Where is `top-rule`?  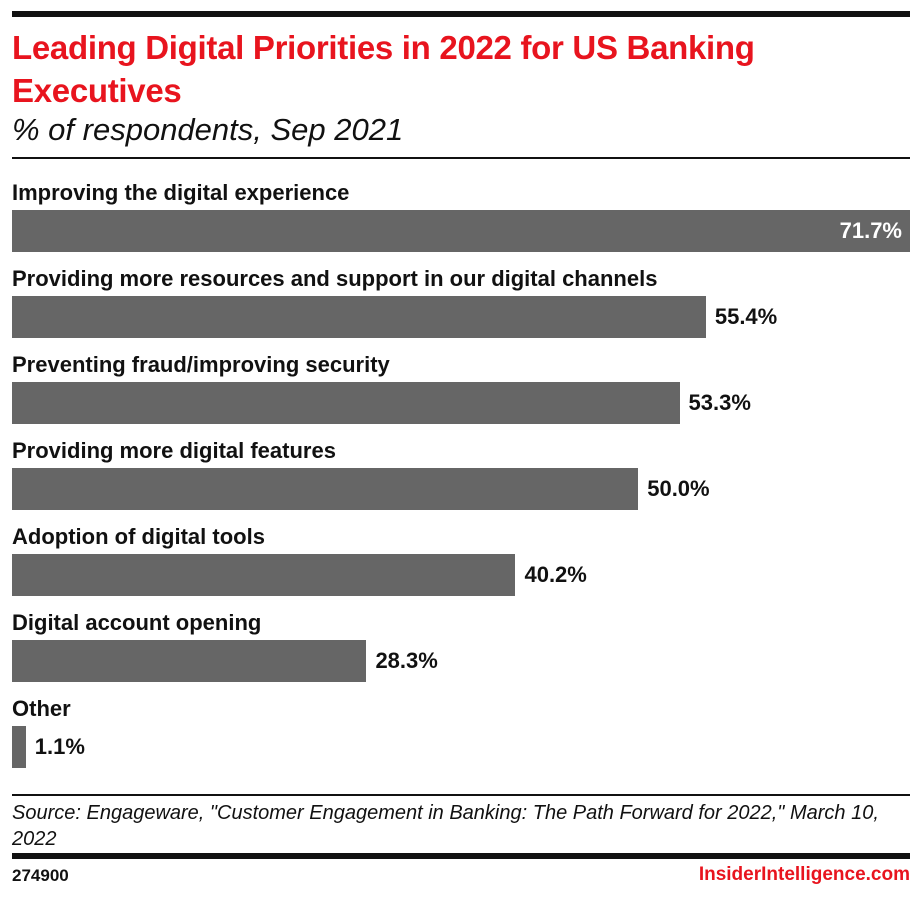 top-rule is located at coordinates (461, 14).